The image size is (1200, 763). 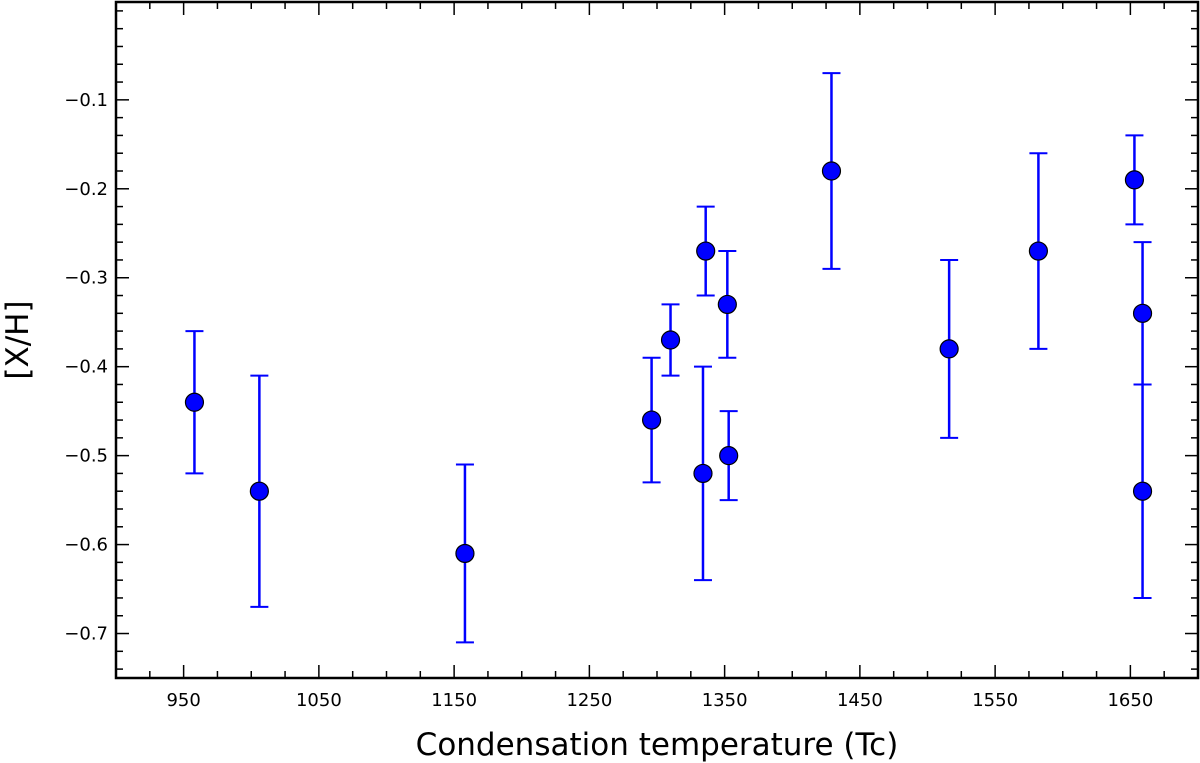 I want to click on x-tick-label: 1550, so click(x=995, y=700).